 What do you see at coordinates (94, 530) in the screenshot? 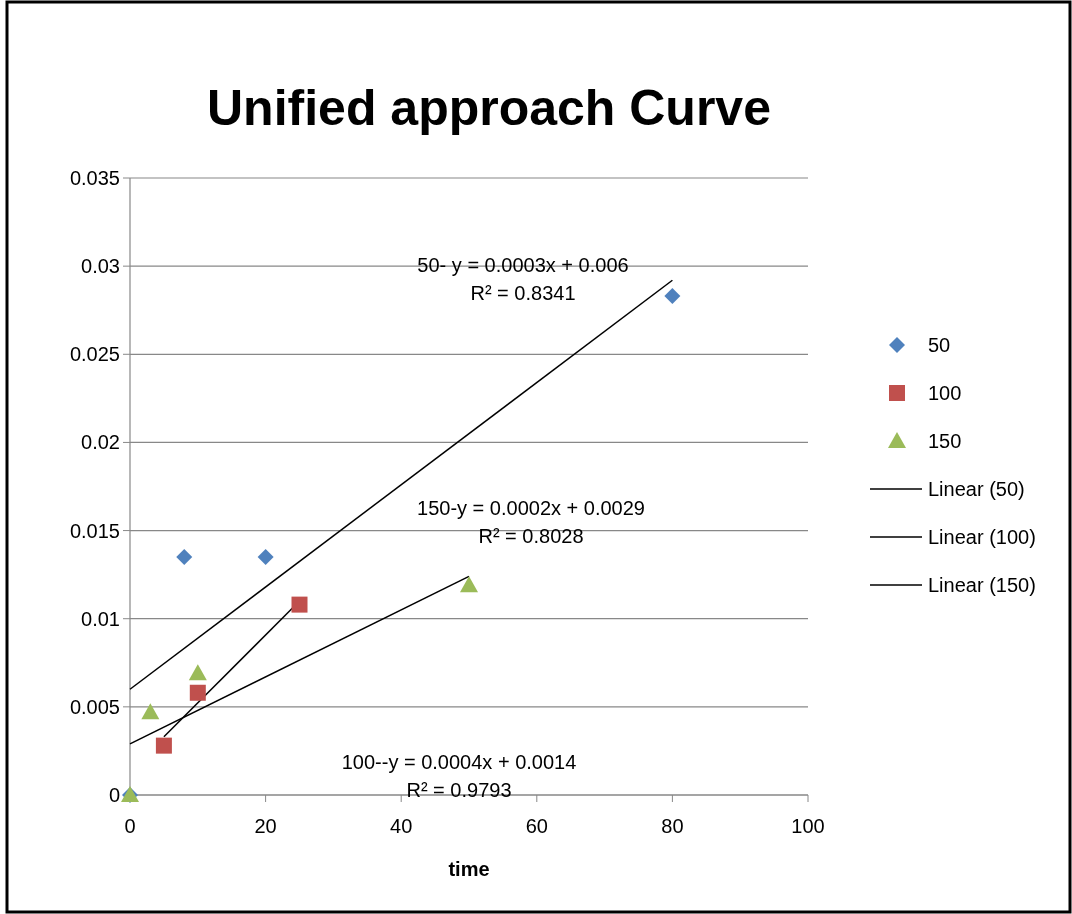
I see `y-tick-label: 0.015` at bounding box center [94, 530].